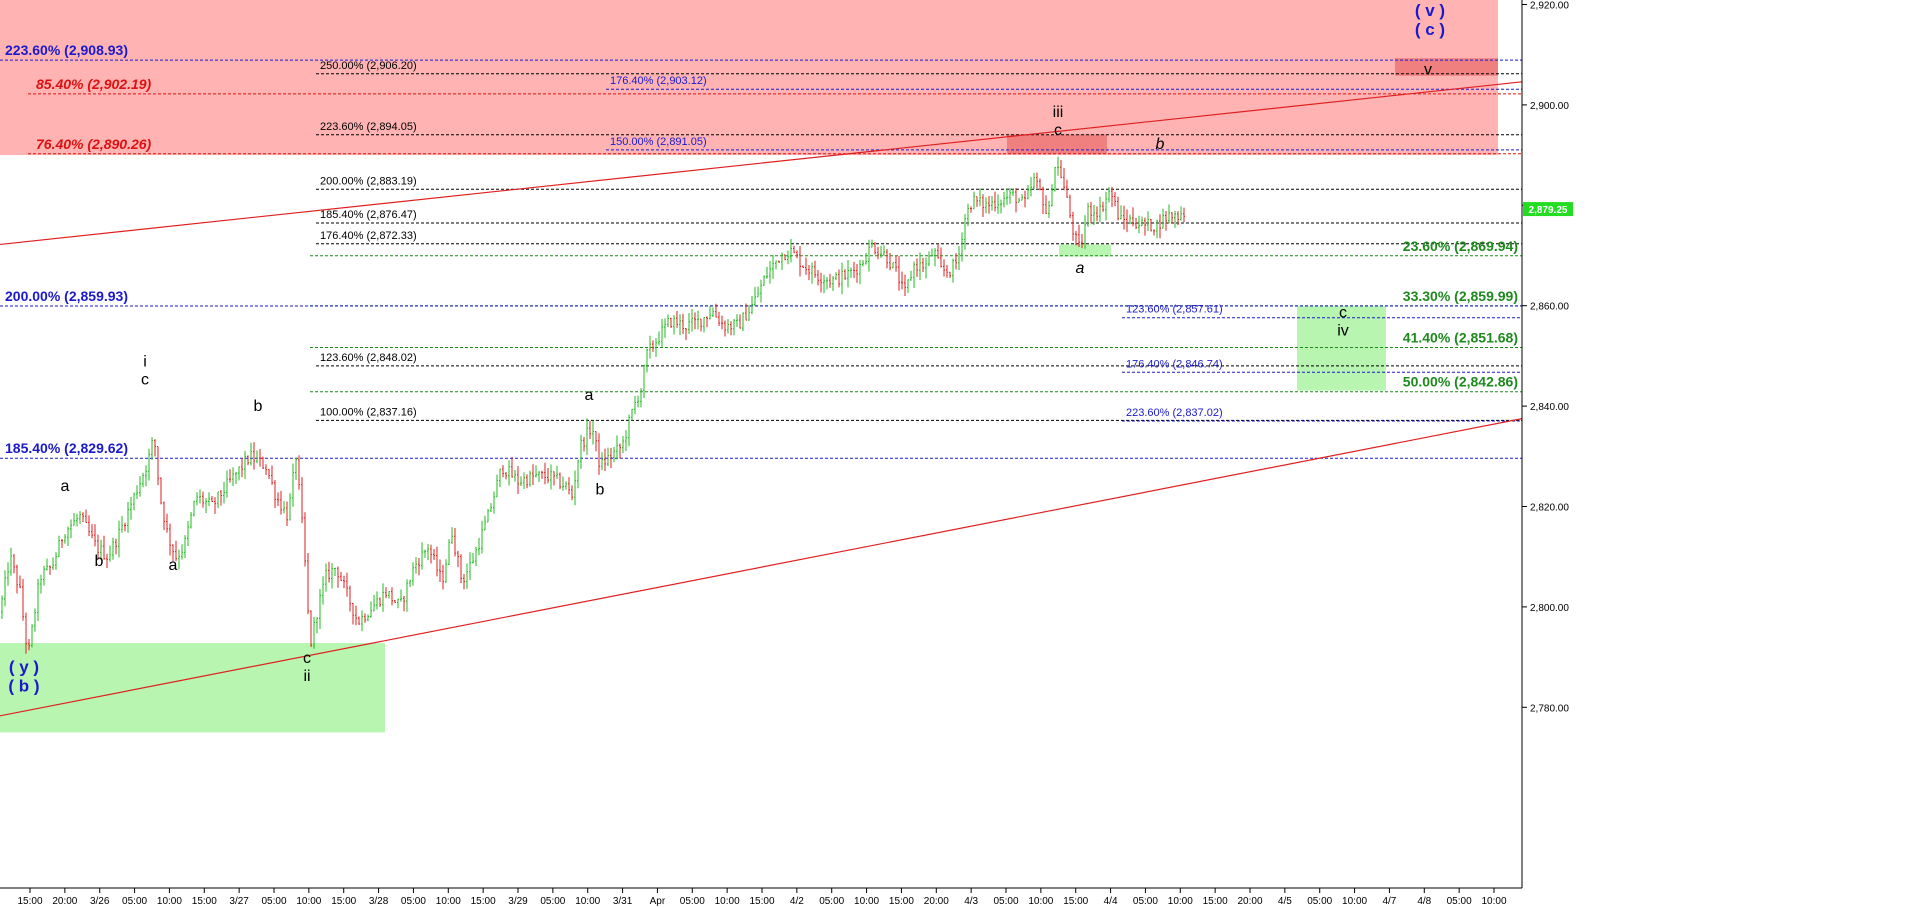 This screenshot has width=1918, height=908. What do you see at coordinates (1549, 508) in the screenshot?
I see `y-tick-label: 2,820.00` at bounding box center [1549, 508].